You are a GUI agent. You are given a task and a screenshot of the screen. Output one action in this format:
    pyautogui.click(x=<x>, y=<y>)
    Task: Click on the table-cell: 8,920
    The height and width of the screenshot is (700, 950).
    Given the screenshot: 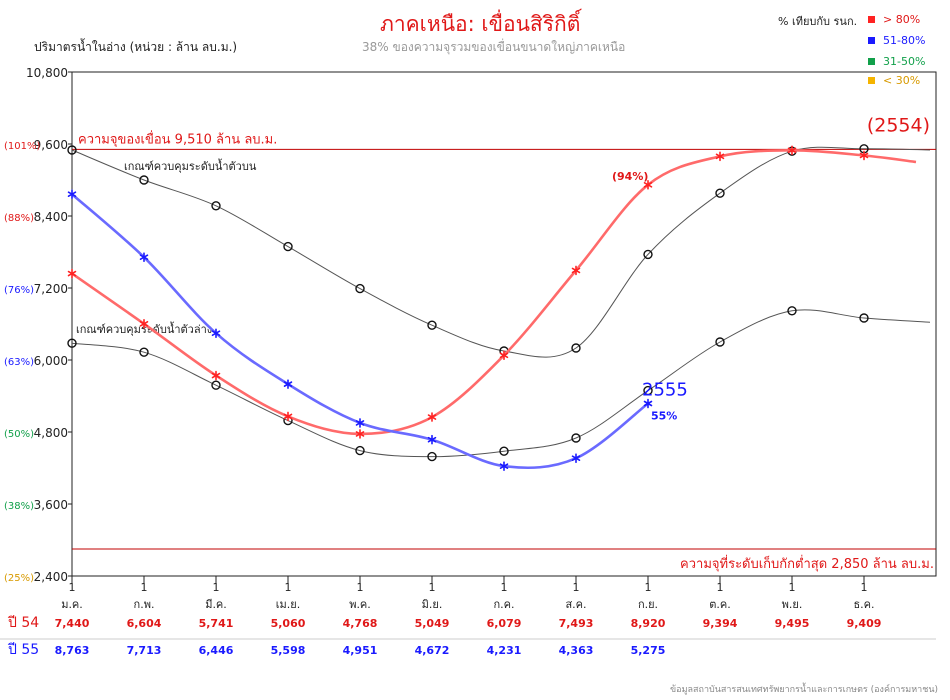 What is the action you would take?
    pyautogui.click(x=648, y=623)
    